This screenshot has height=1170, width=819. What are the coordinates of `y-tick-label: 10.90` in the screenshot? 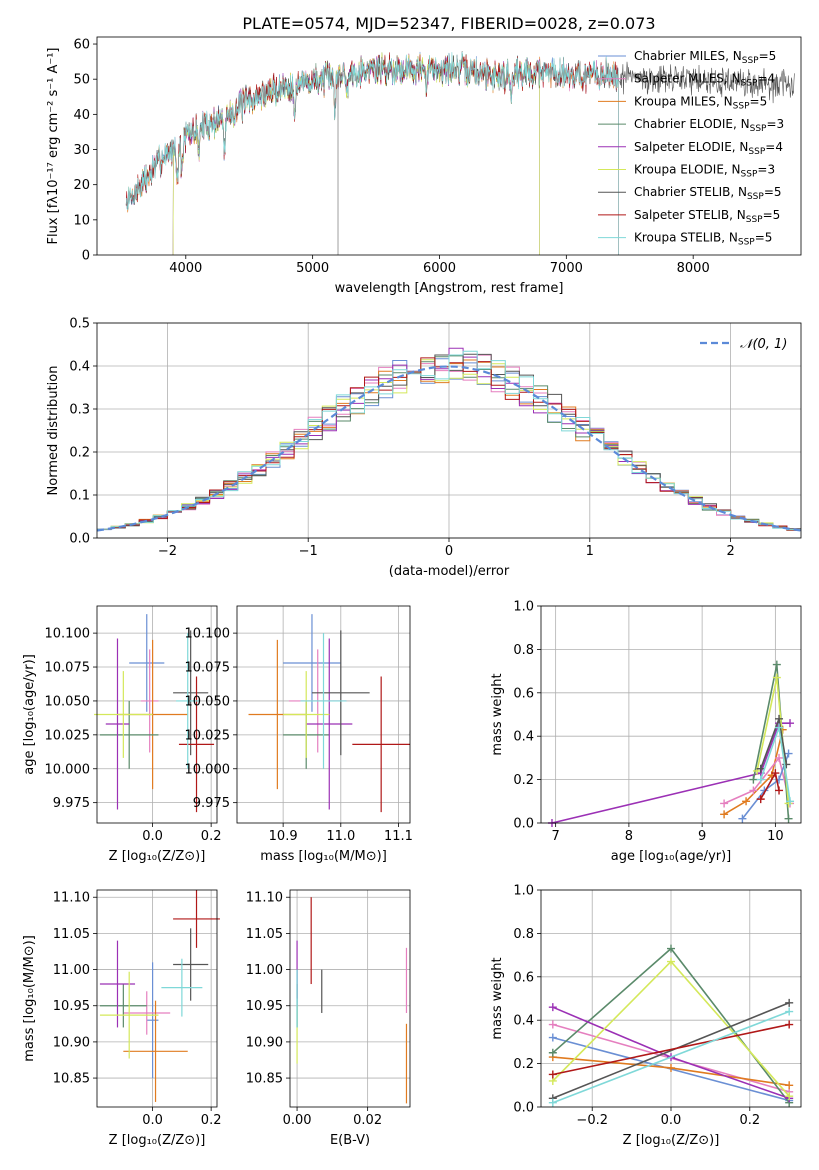 It's located at (264, 1042).